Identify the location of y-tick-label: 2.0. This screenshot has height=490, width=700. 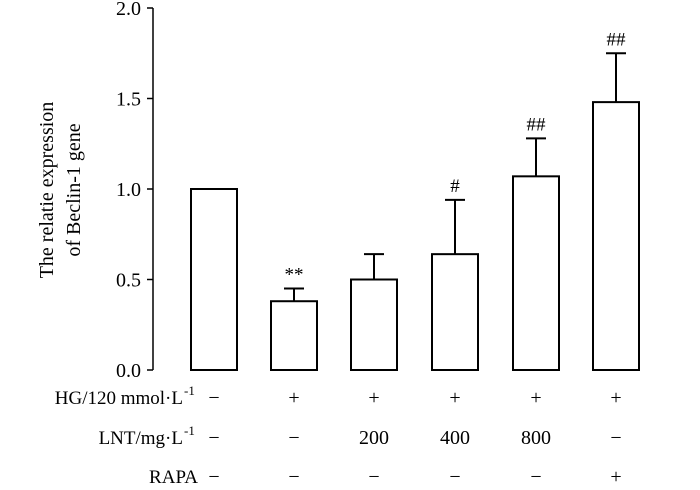
(128, 10).